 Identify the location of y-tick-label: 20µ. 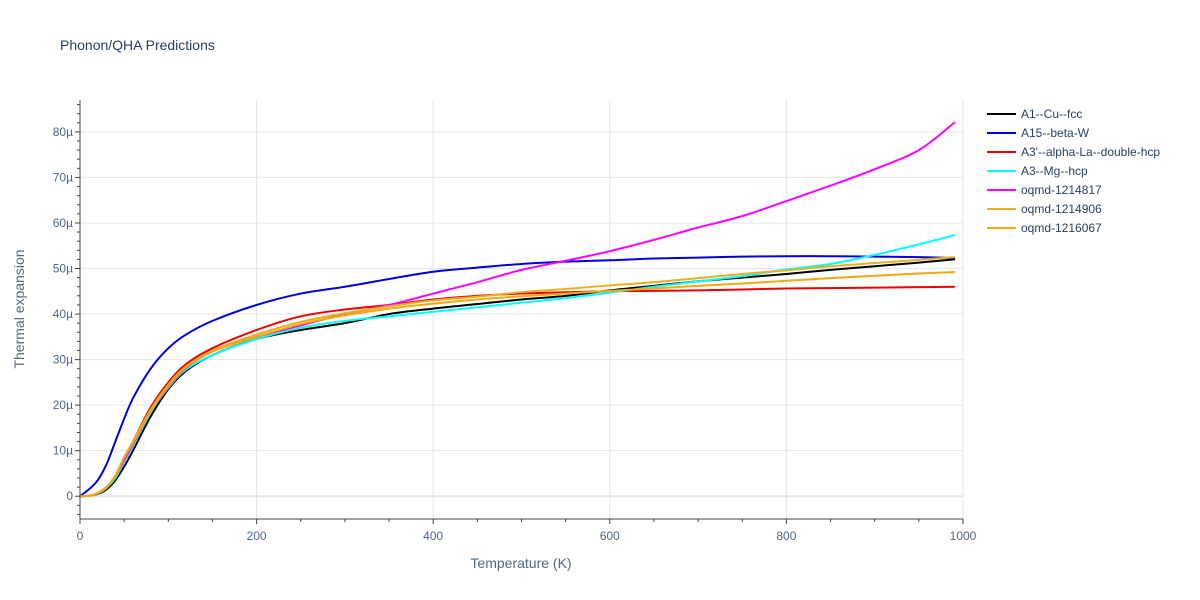
(63, 405).